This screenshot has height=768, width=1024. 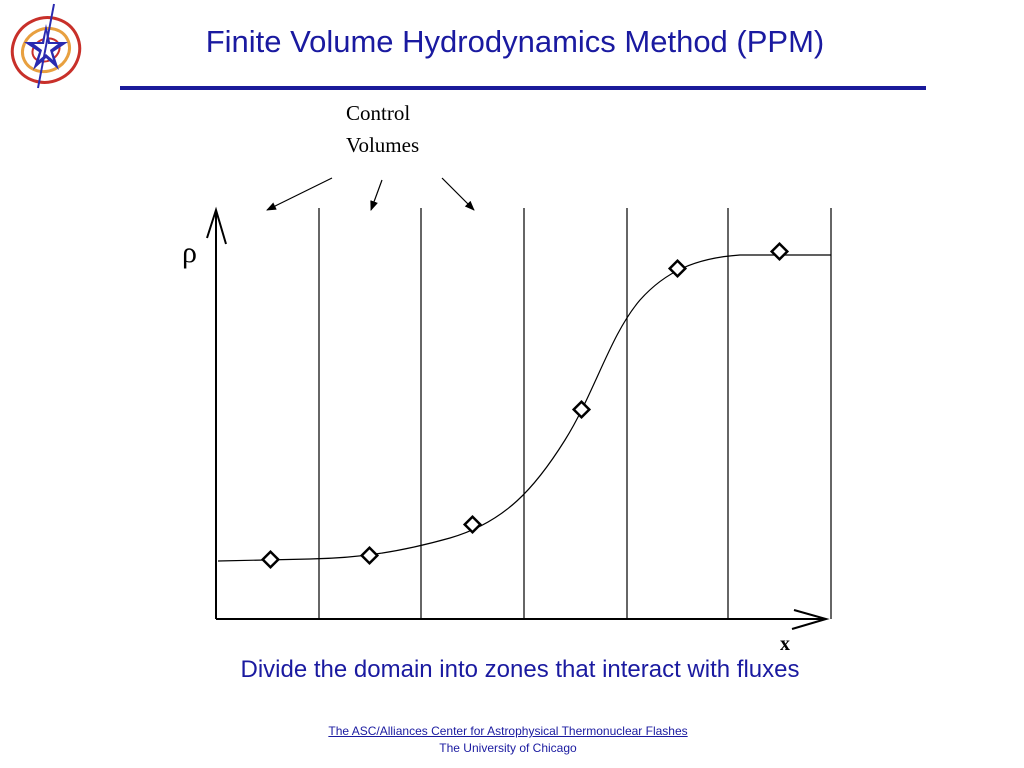 I want to click on annotation-arrow-left, so click(x=299, y=194).